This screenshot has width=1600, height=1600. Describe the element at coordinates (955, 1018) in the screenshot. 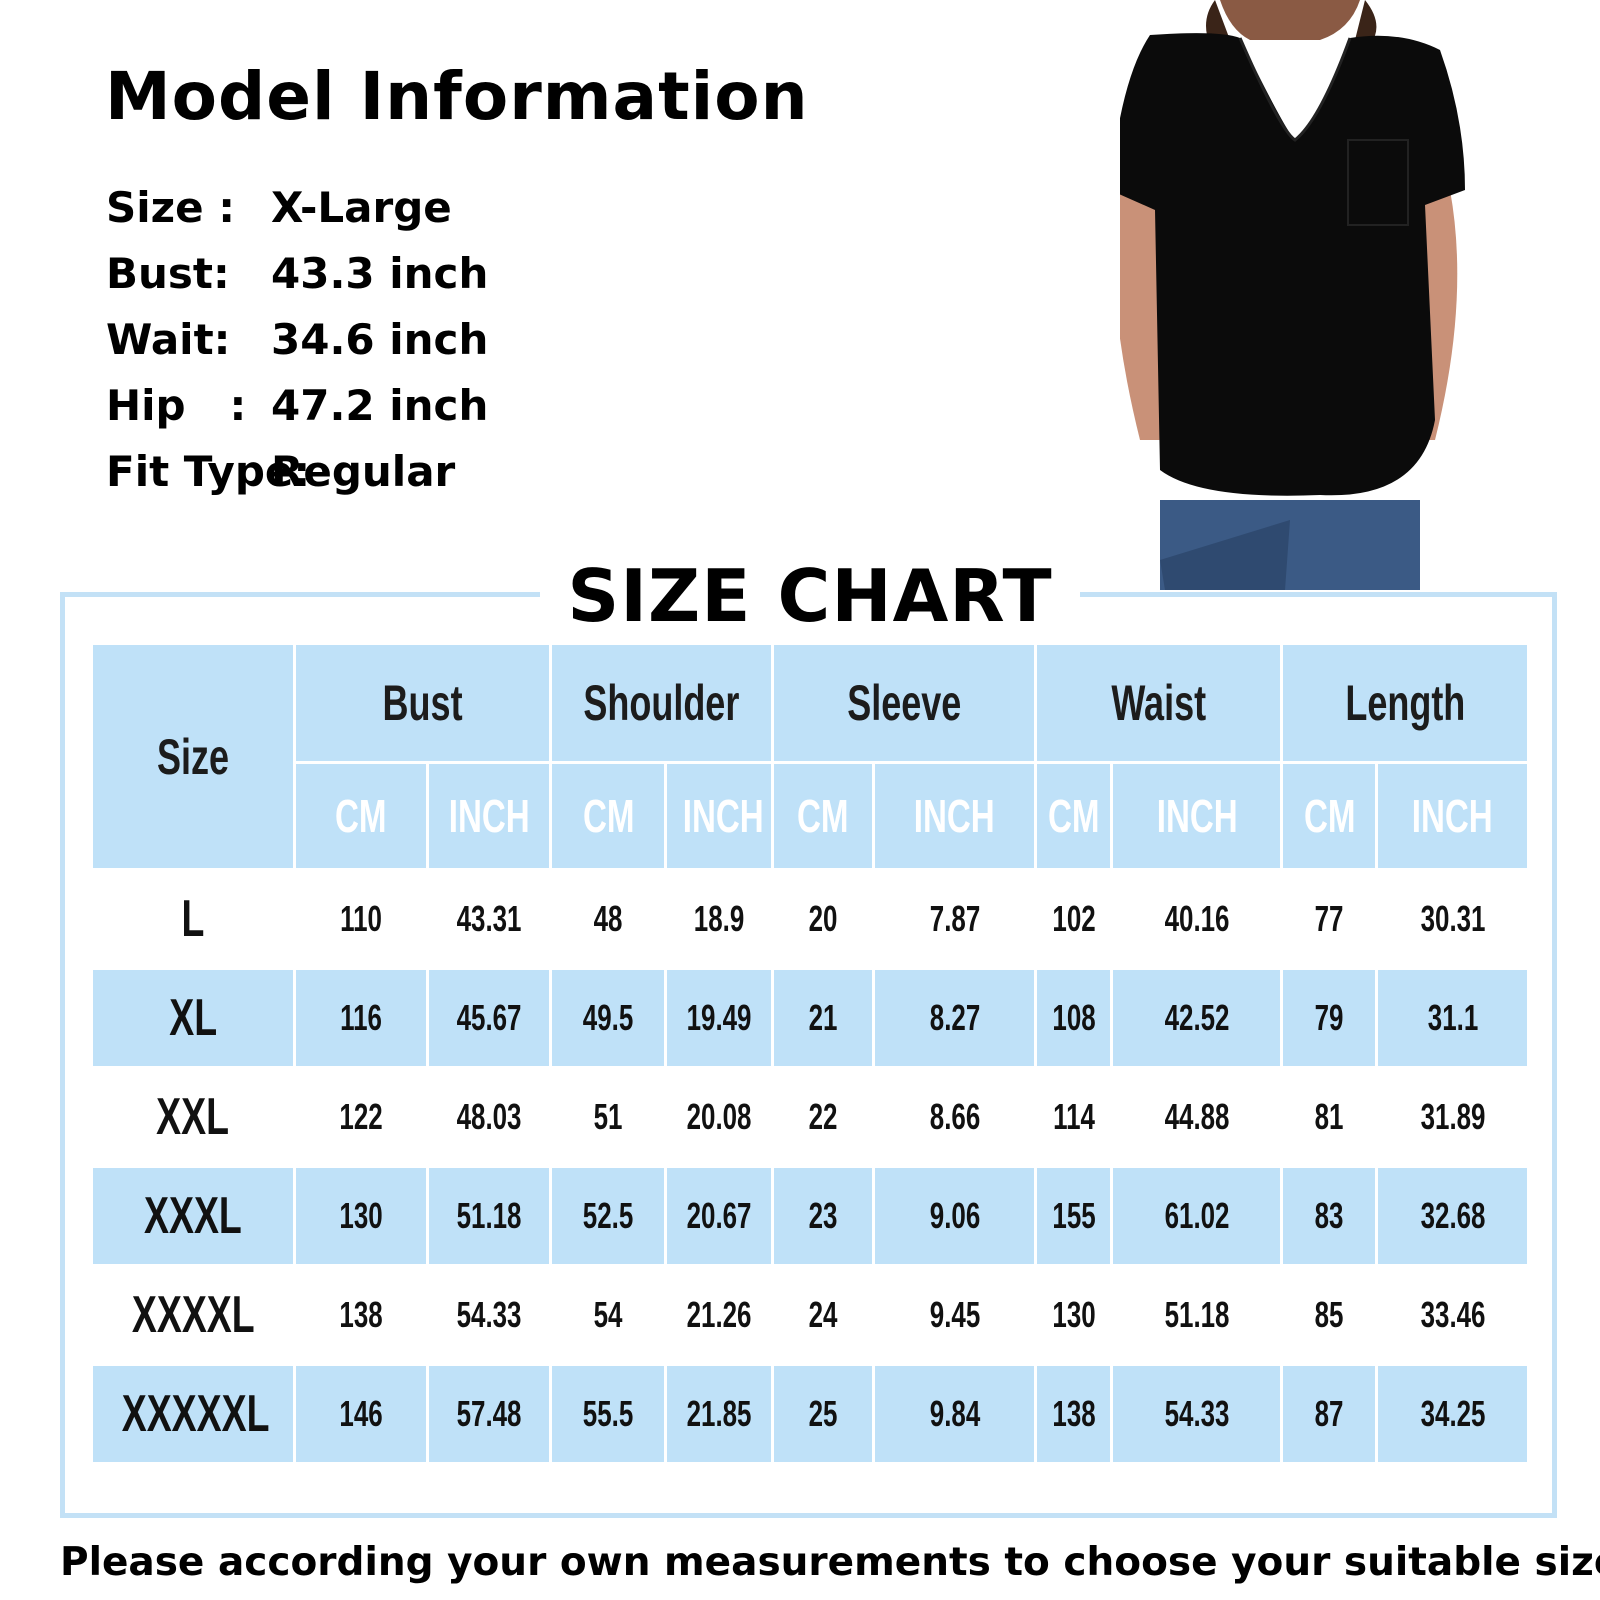

I see `value-cell: 8.27` at that location.